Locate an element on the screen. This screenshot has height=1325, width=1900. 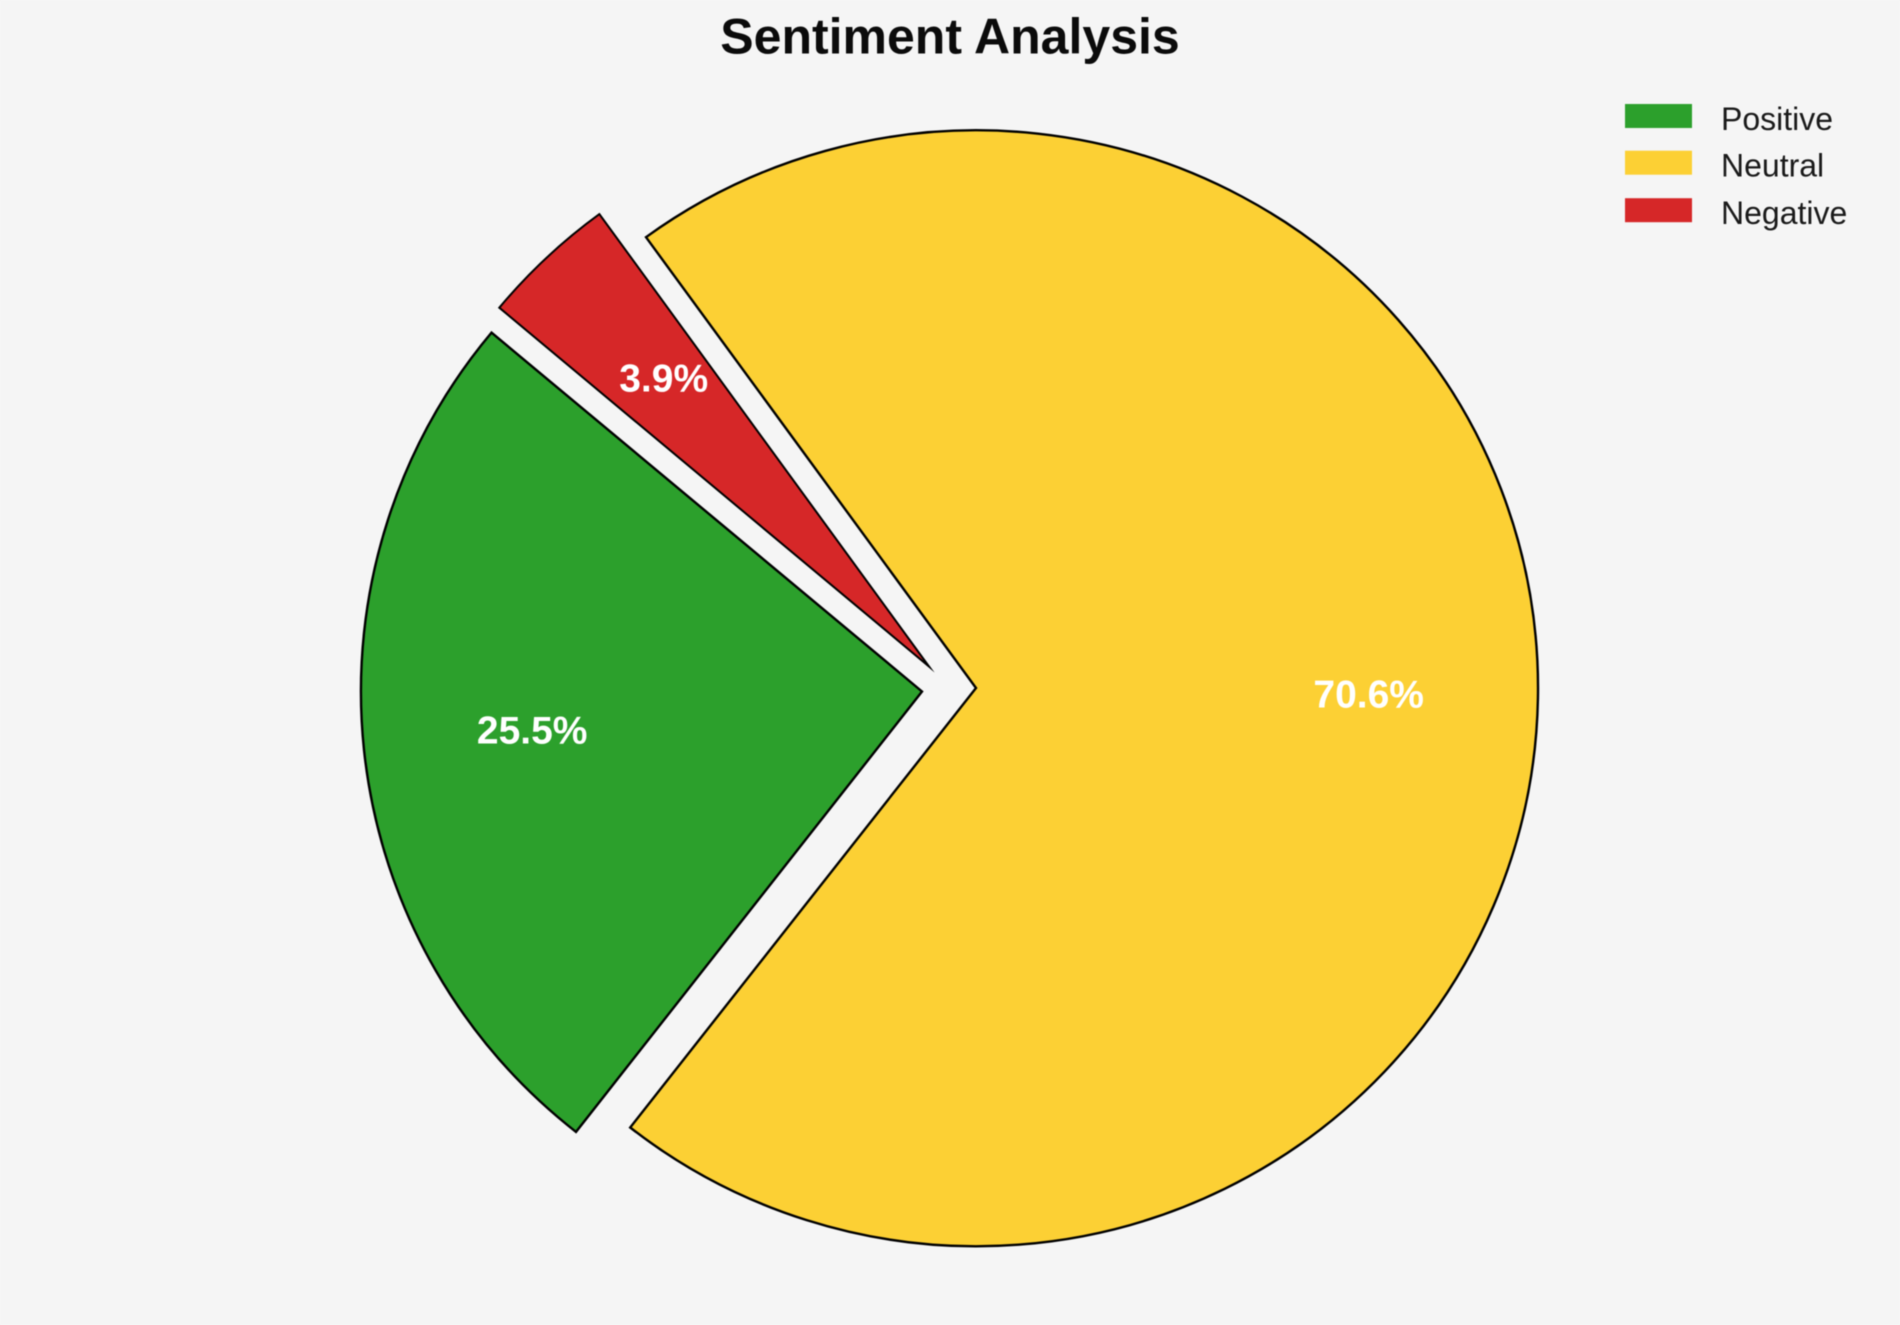
svg-text: Positive is located at coordinates (1777, 119).